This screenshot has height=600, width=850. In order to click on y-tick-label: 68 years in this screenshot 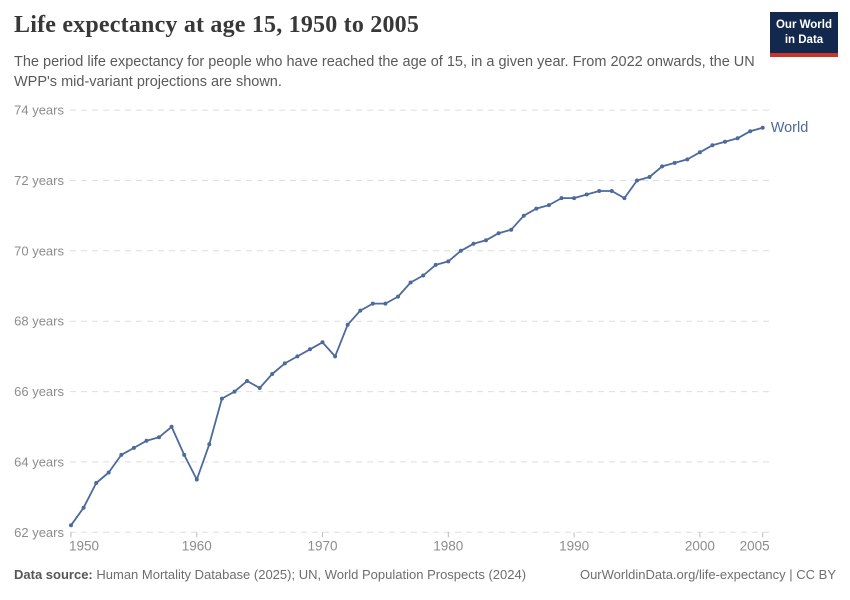, I will do `click(39, 321)`.